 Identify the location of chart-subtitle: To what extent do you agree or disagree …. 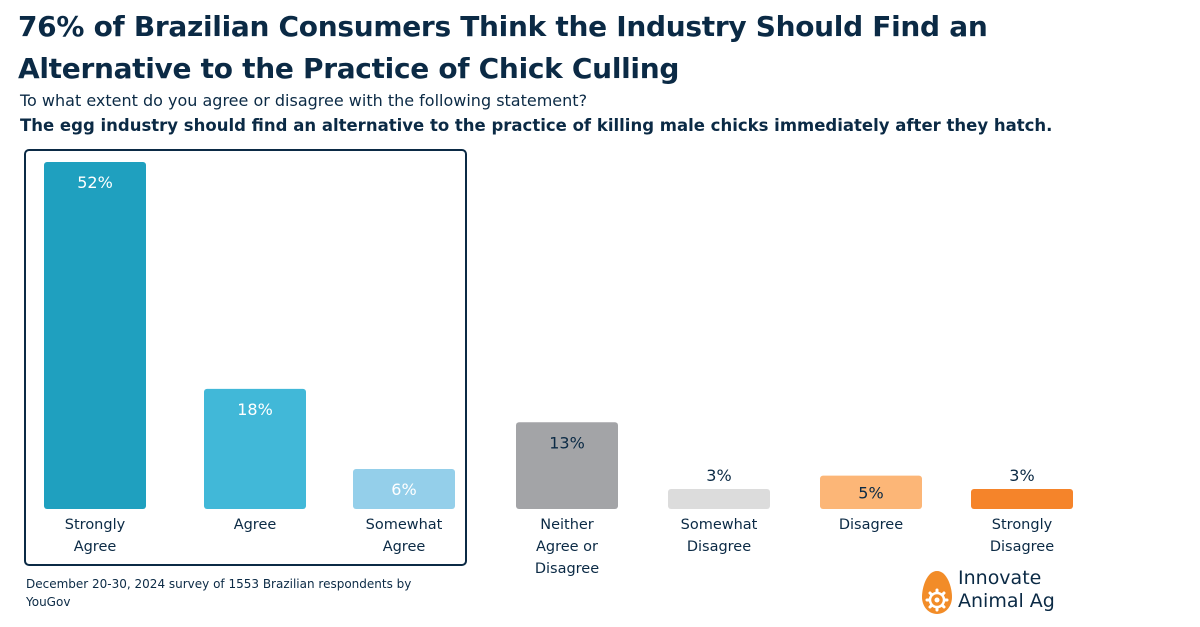
(304, 100).